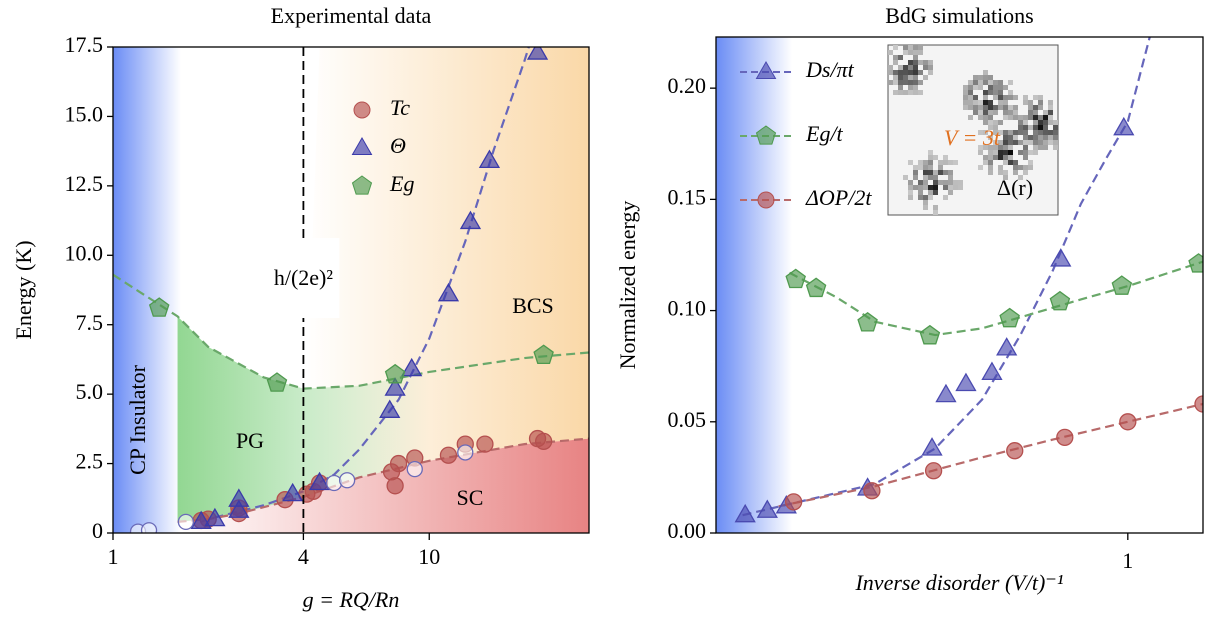 The width and height of the screenshot is (1214, 618). I want to click on y-tick-label: 0, so click(97, 530).